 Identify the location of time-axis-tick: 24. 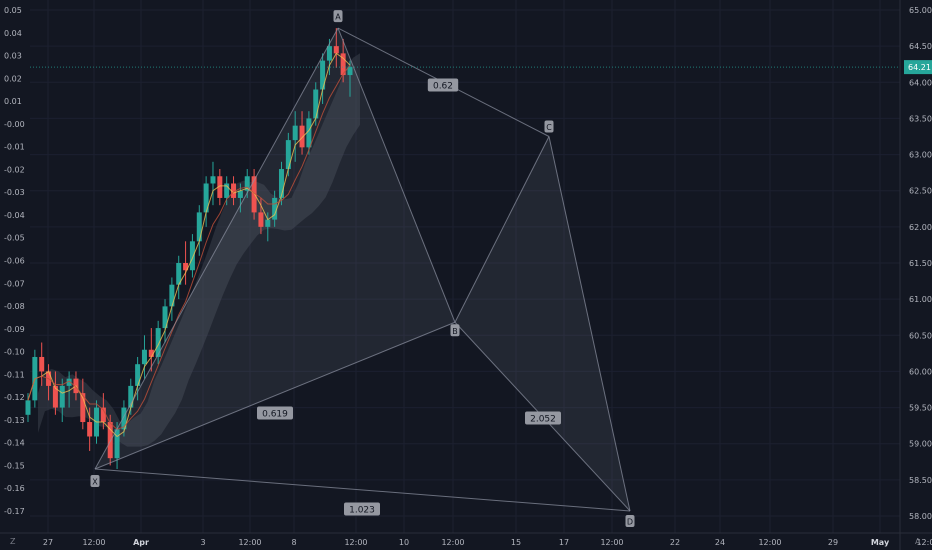
(720, 542).